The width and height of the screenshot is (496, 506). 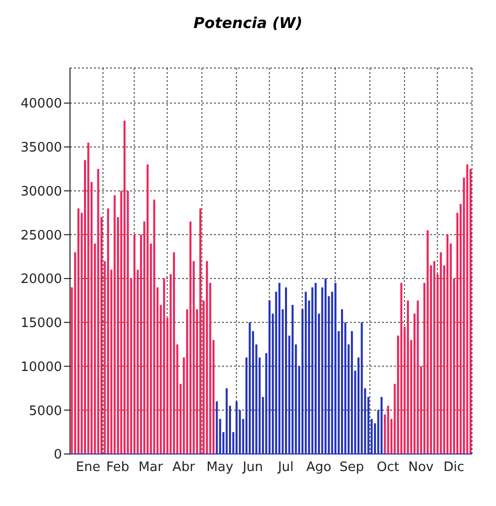 What do you see at coordinates (41, 324) in the screenshot?
I see `y-tick-label: 15000` at bounding box center [41, 324].